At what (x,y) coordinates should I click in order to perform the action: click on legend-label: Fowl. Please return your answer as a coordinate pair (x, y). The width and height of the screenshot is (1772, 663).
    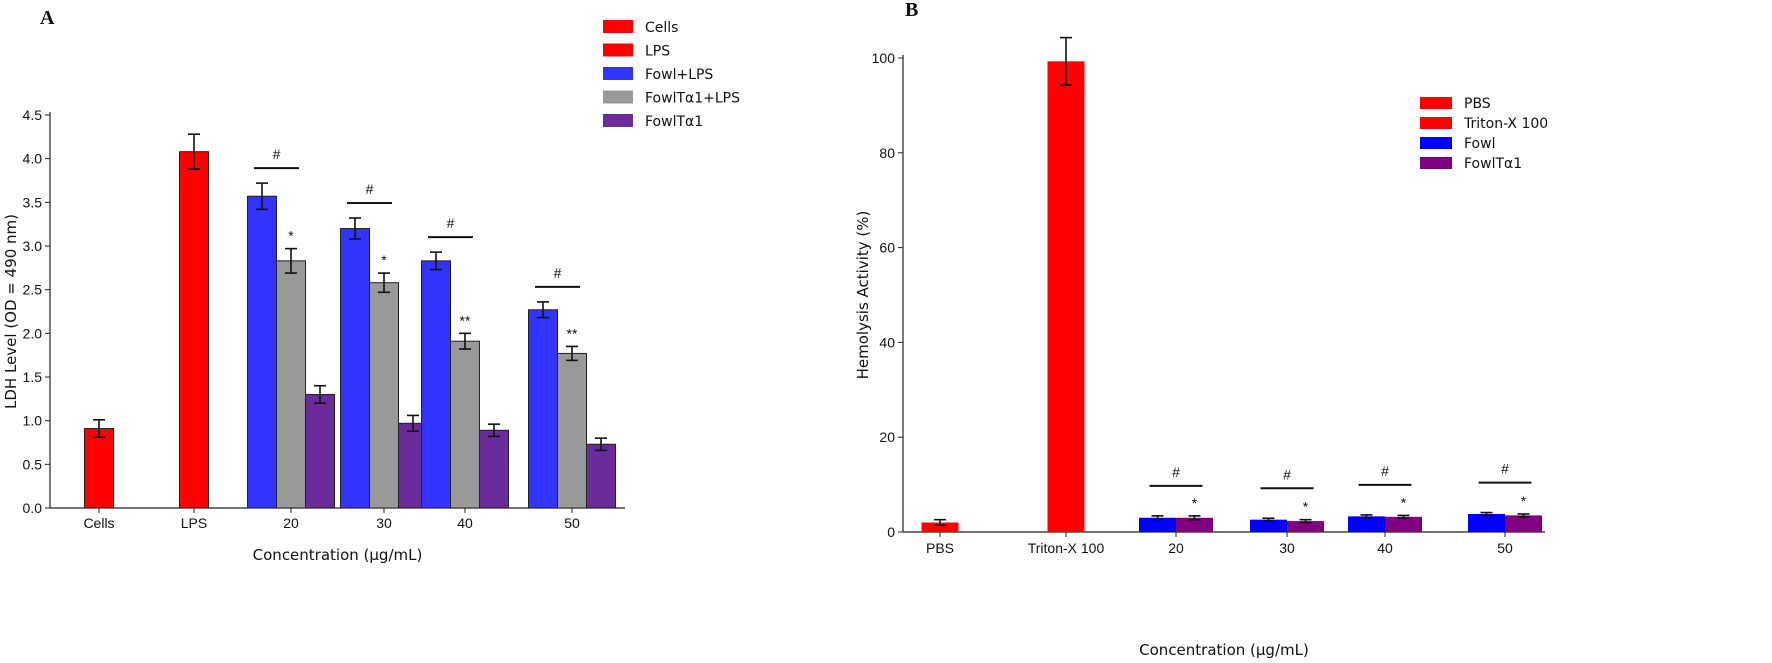
    Looking at the image, I should click on (1479, 144).